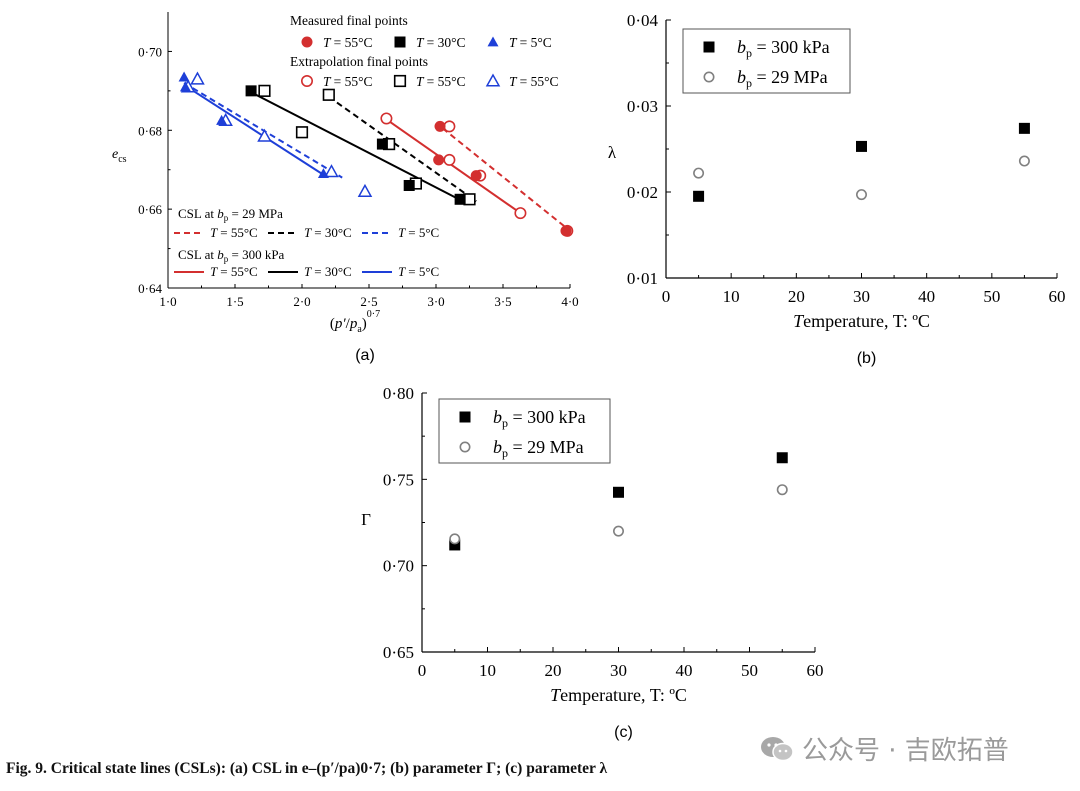  I want to click on legend-csl-b: b, so click(220, 213).